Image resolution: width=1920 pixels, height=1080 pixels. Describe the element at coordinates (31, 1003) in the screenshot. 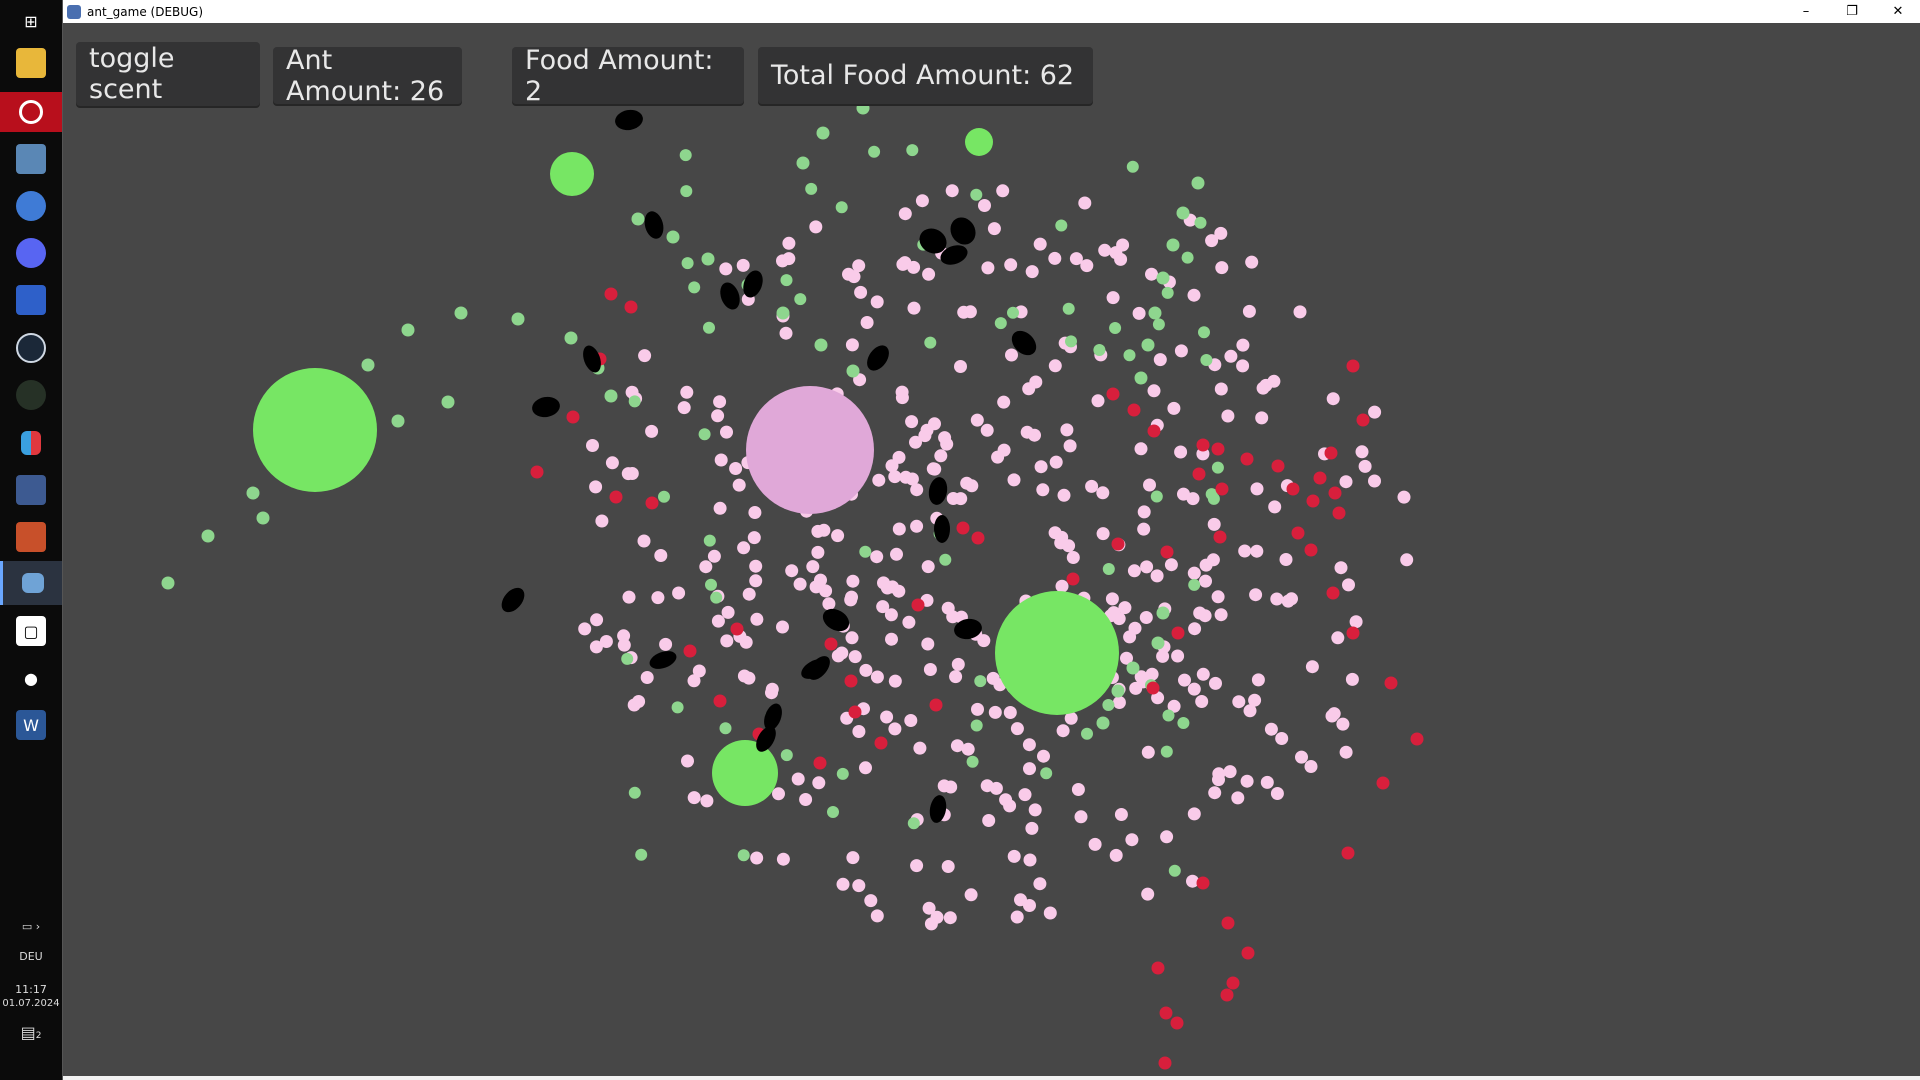

I see `clock-date: 01.07.2024` at that location.